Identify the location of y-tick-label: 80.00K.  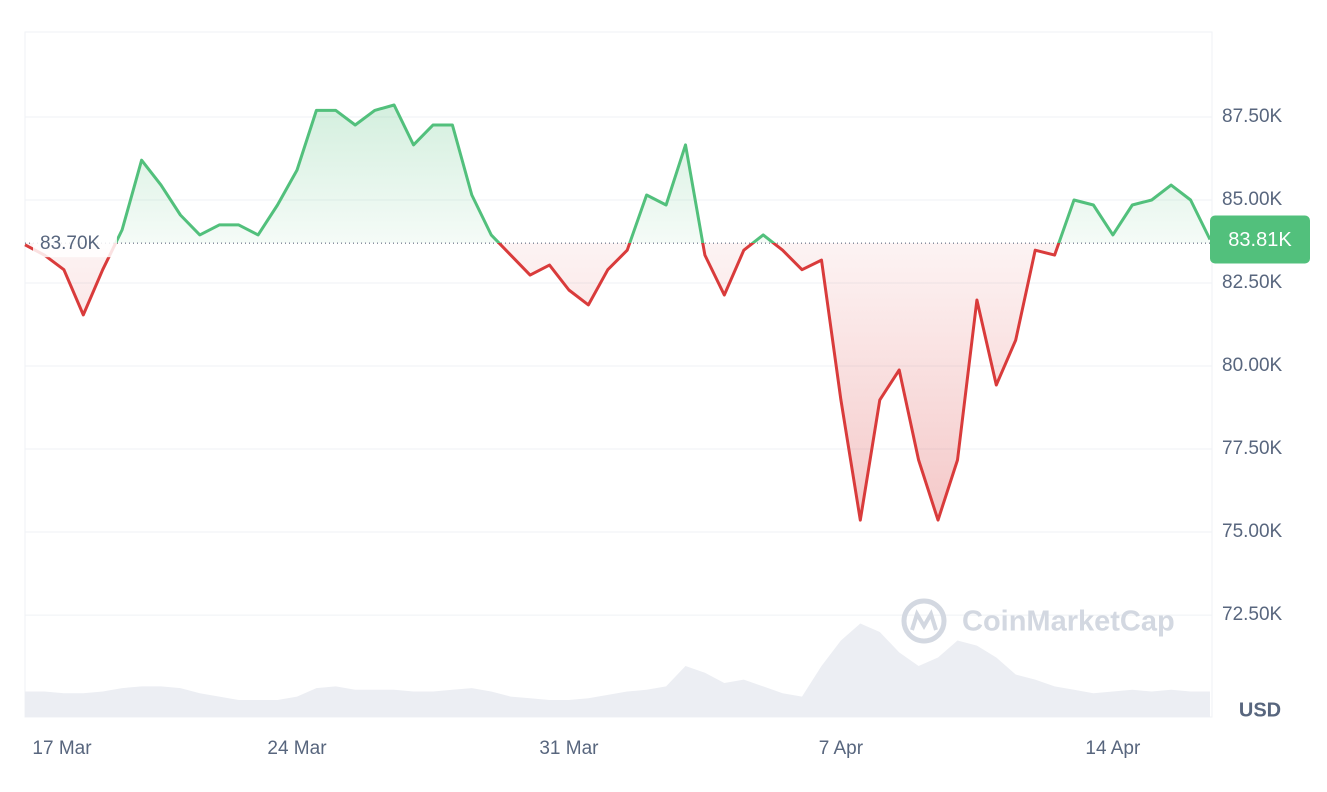
(1252, 365).